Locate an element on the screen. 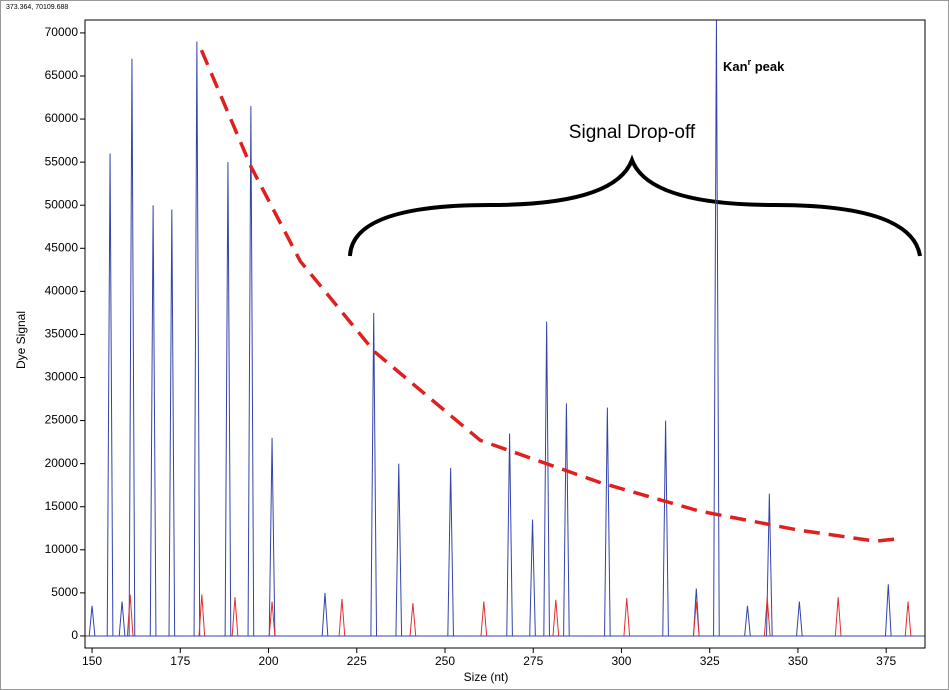  x-tick-label: 175 is located at coordinates (180, 661).